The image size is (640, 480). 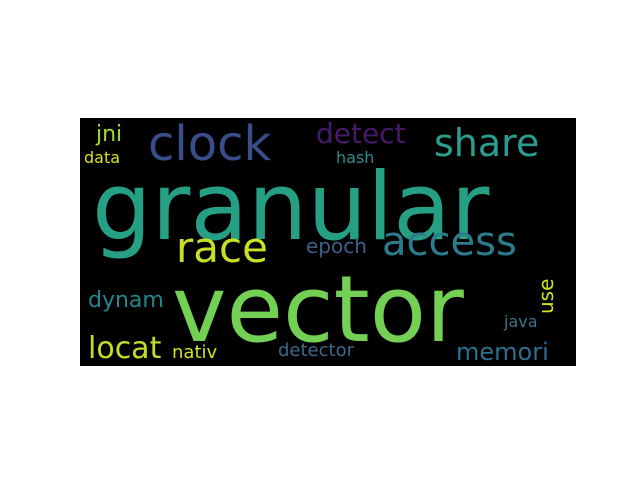 What do you see at coordinates (195, 352) in the screenshot?
I see `word-nativ: nativ` at bounding box center [195, 352].